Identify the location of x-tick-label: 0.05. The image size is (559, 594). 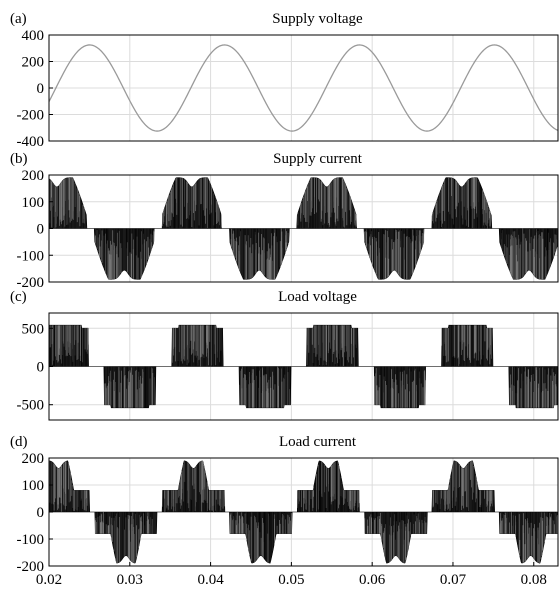
(291, 580).